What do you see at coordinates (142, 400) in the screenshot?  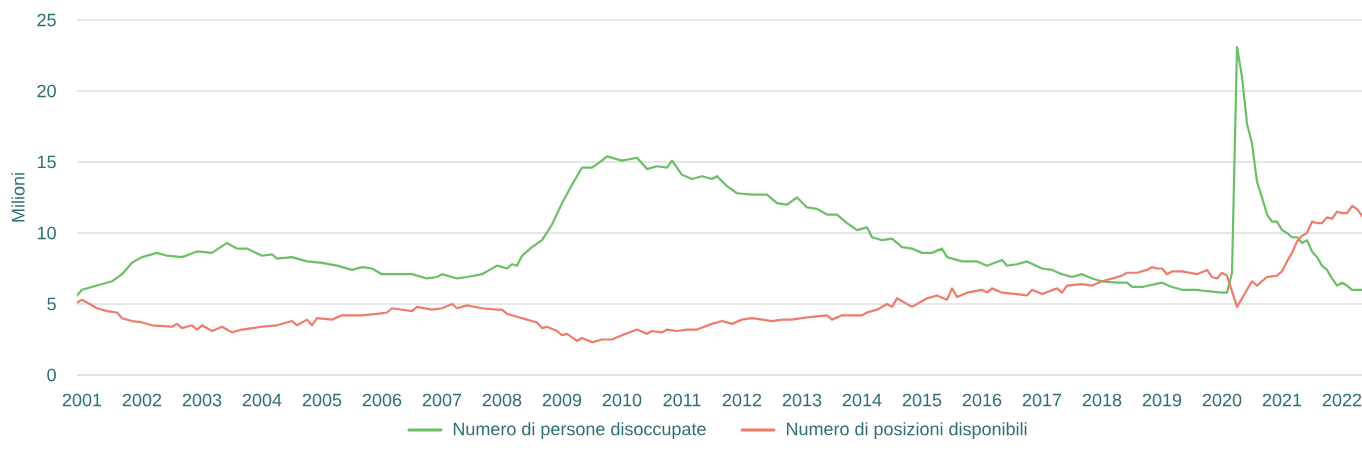 I see `x-tick-label: 2002` at bounding box center [142, 400].